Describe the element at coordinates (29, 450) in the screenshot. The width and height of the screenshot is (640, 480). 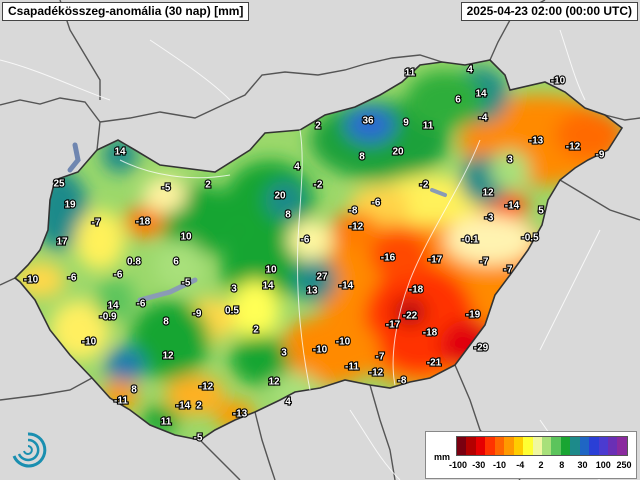
I see `met-service-logo-icon` at that location.